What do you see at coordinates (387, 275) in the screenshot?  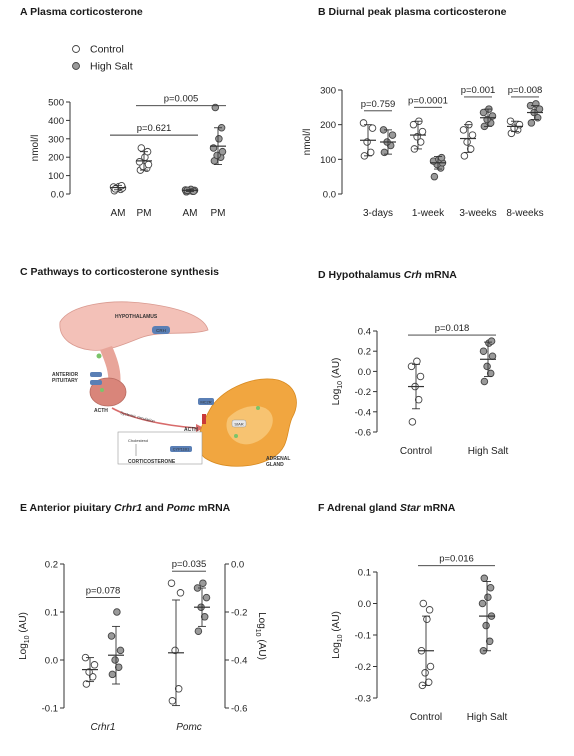 I see `panel-d-title: D Hypothalamus Crh mRNA` at bounding box center [387, 275].